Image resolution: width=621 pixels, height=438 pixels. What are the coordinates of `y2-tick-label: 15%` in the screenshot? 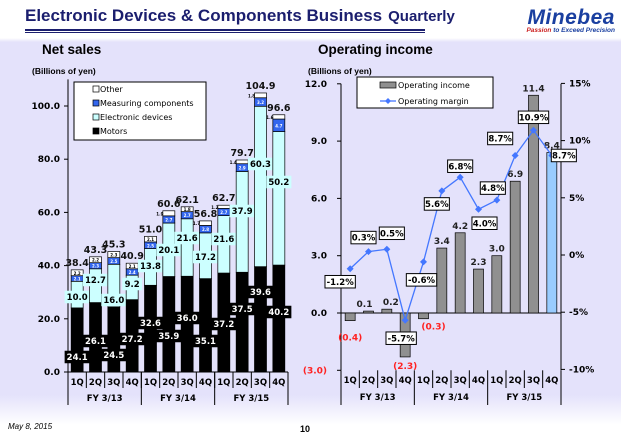 It's located at (580, 84).